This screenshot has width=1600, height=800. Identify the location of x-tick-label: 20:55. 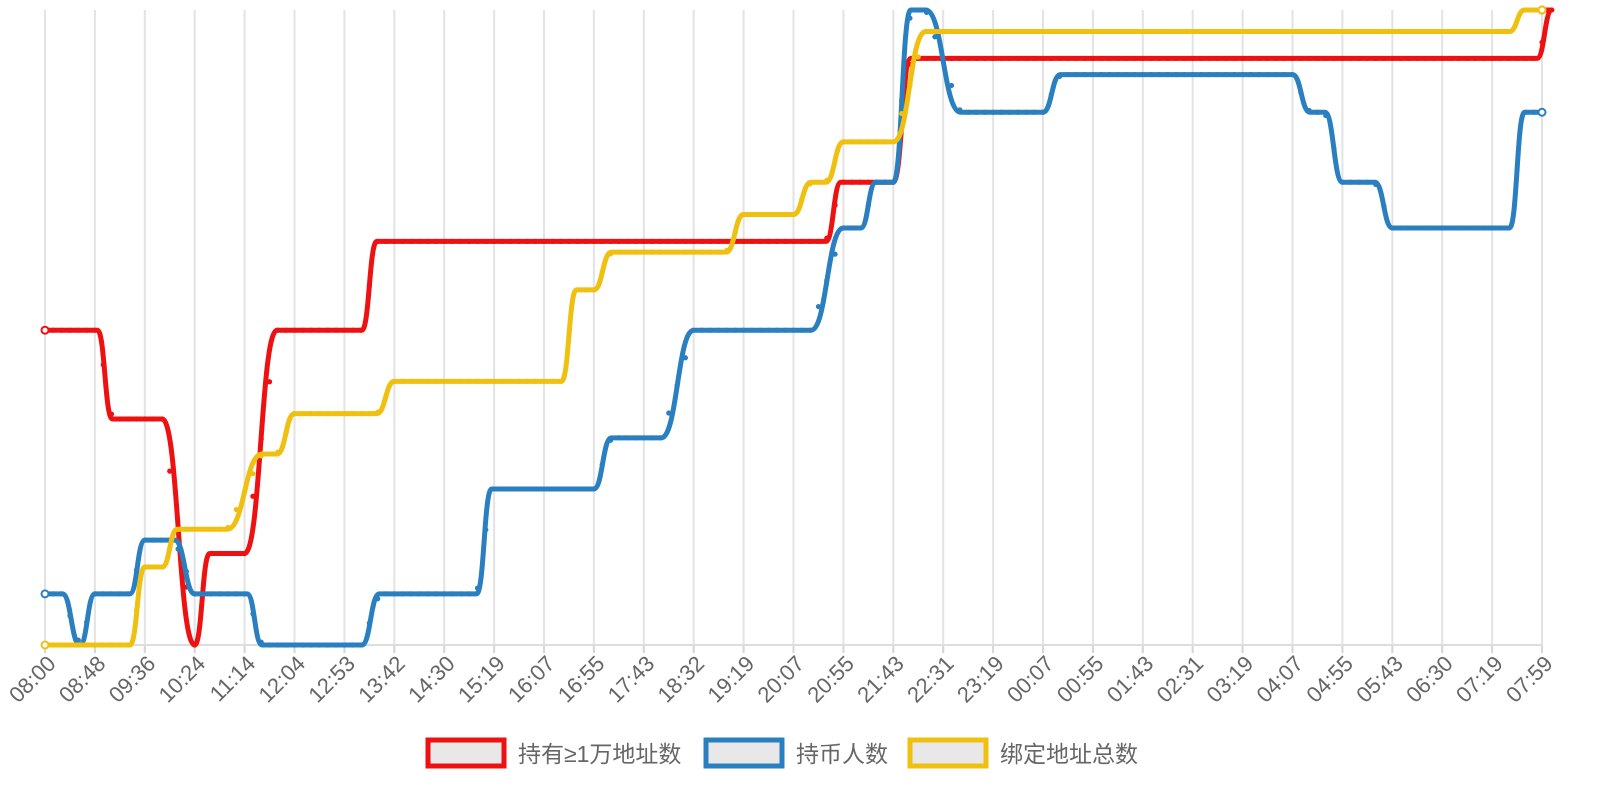
(830, 679).